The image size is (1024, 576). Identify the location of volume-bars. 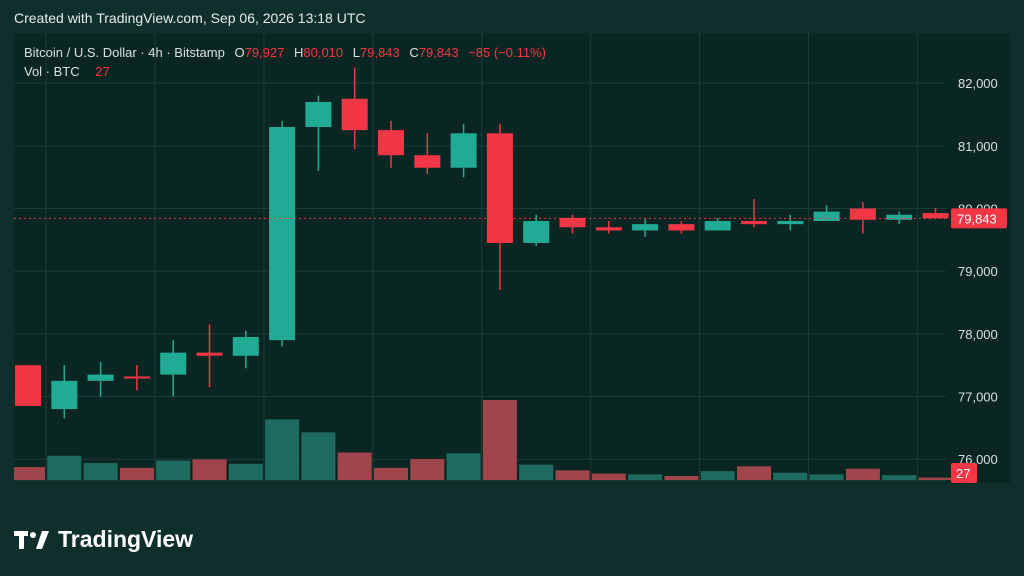
(483, 440).